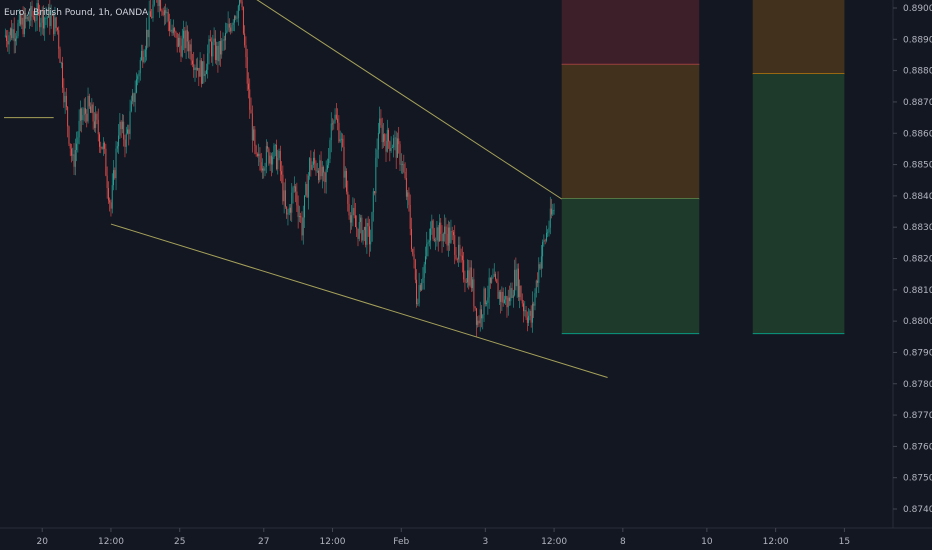  What do you see at coordinates (630, 266) in the screenshot?
I see `entry-zone` at bounding box center [630, 266].